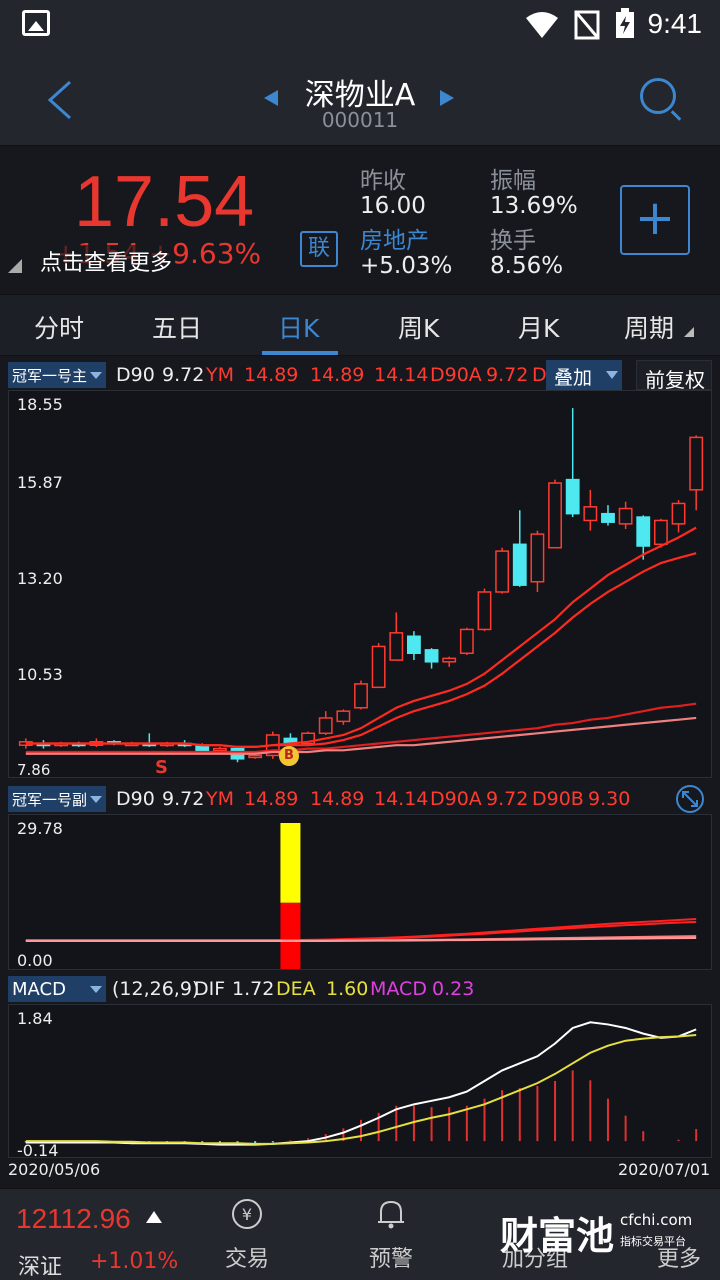 The width and height of the screenshot is (720, 1280). I want to click on sub-indicator-select: 冠军一号副, so click(57, 799).